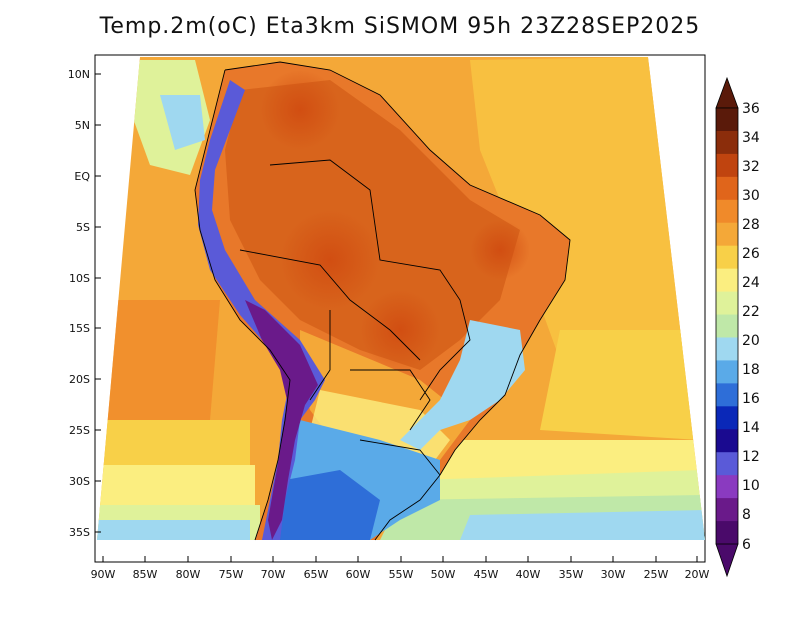 This screenshot has width=800, height=618. Describe the element at coordinates (145, 574) in the screenshot. I see `lon-label: 85W` at that location.